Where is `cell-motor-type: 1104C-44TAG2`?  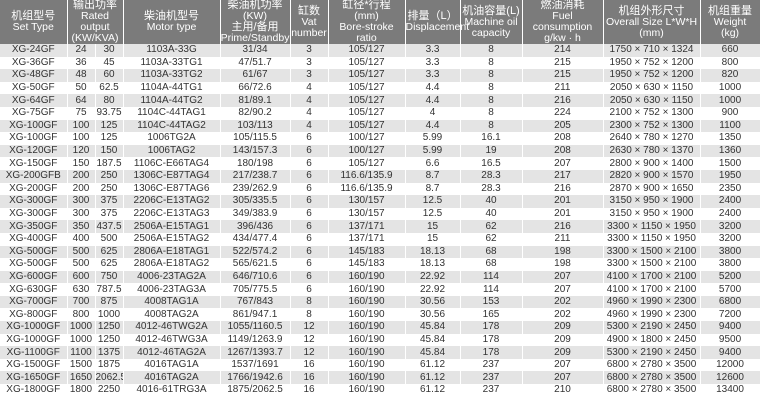
cell-motor-type: 1104C-44TAG2 is located at coordinates (172, 126).